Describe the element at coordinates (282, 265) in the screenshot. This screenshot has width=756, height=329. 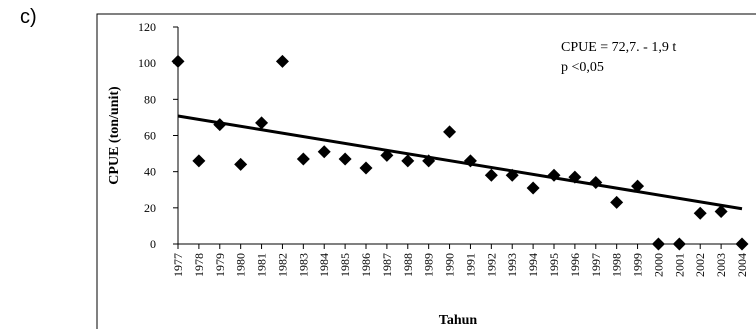
I see `x-tick-label: 1982` at that location.